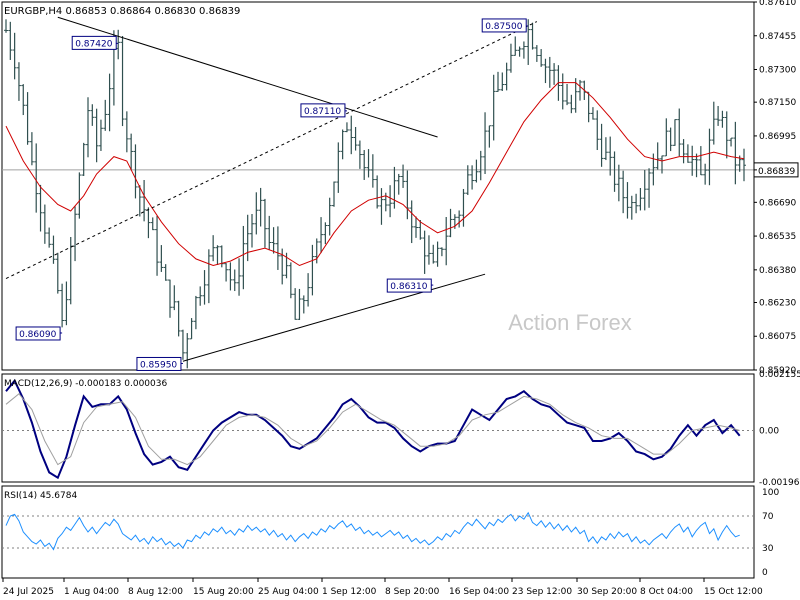  I want to click on price-tick-label: 0.87455, so click(777, 37).